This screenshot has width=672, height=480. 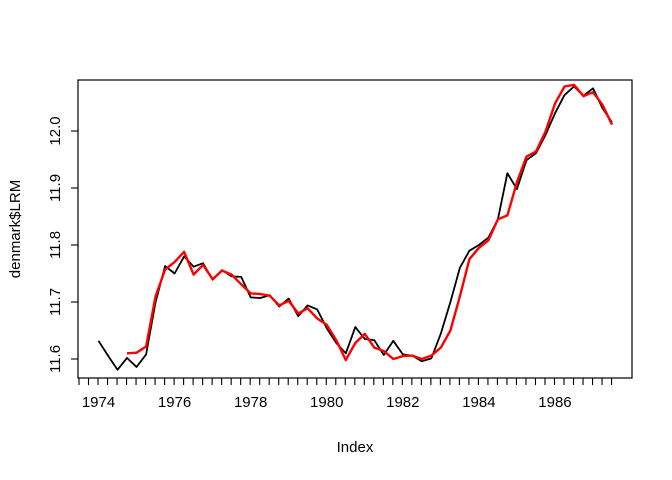 I want to click on x-tick-label: 1986, so click(x=554, y=402).